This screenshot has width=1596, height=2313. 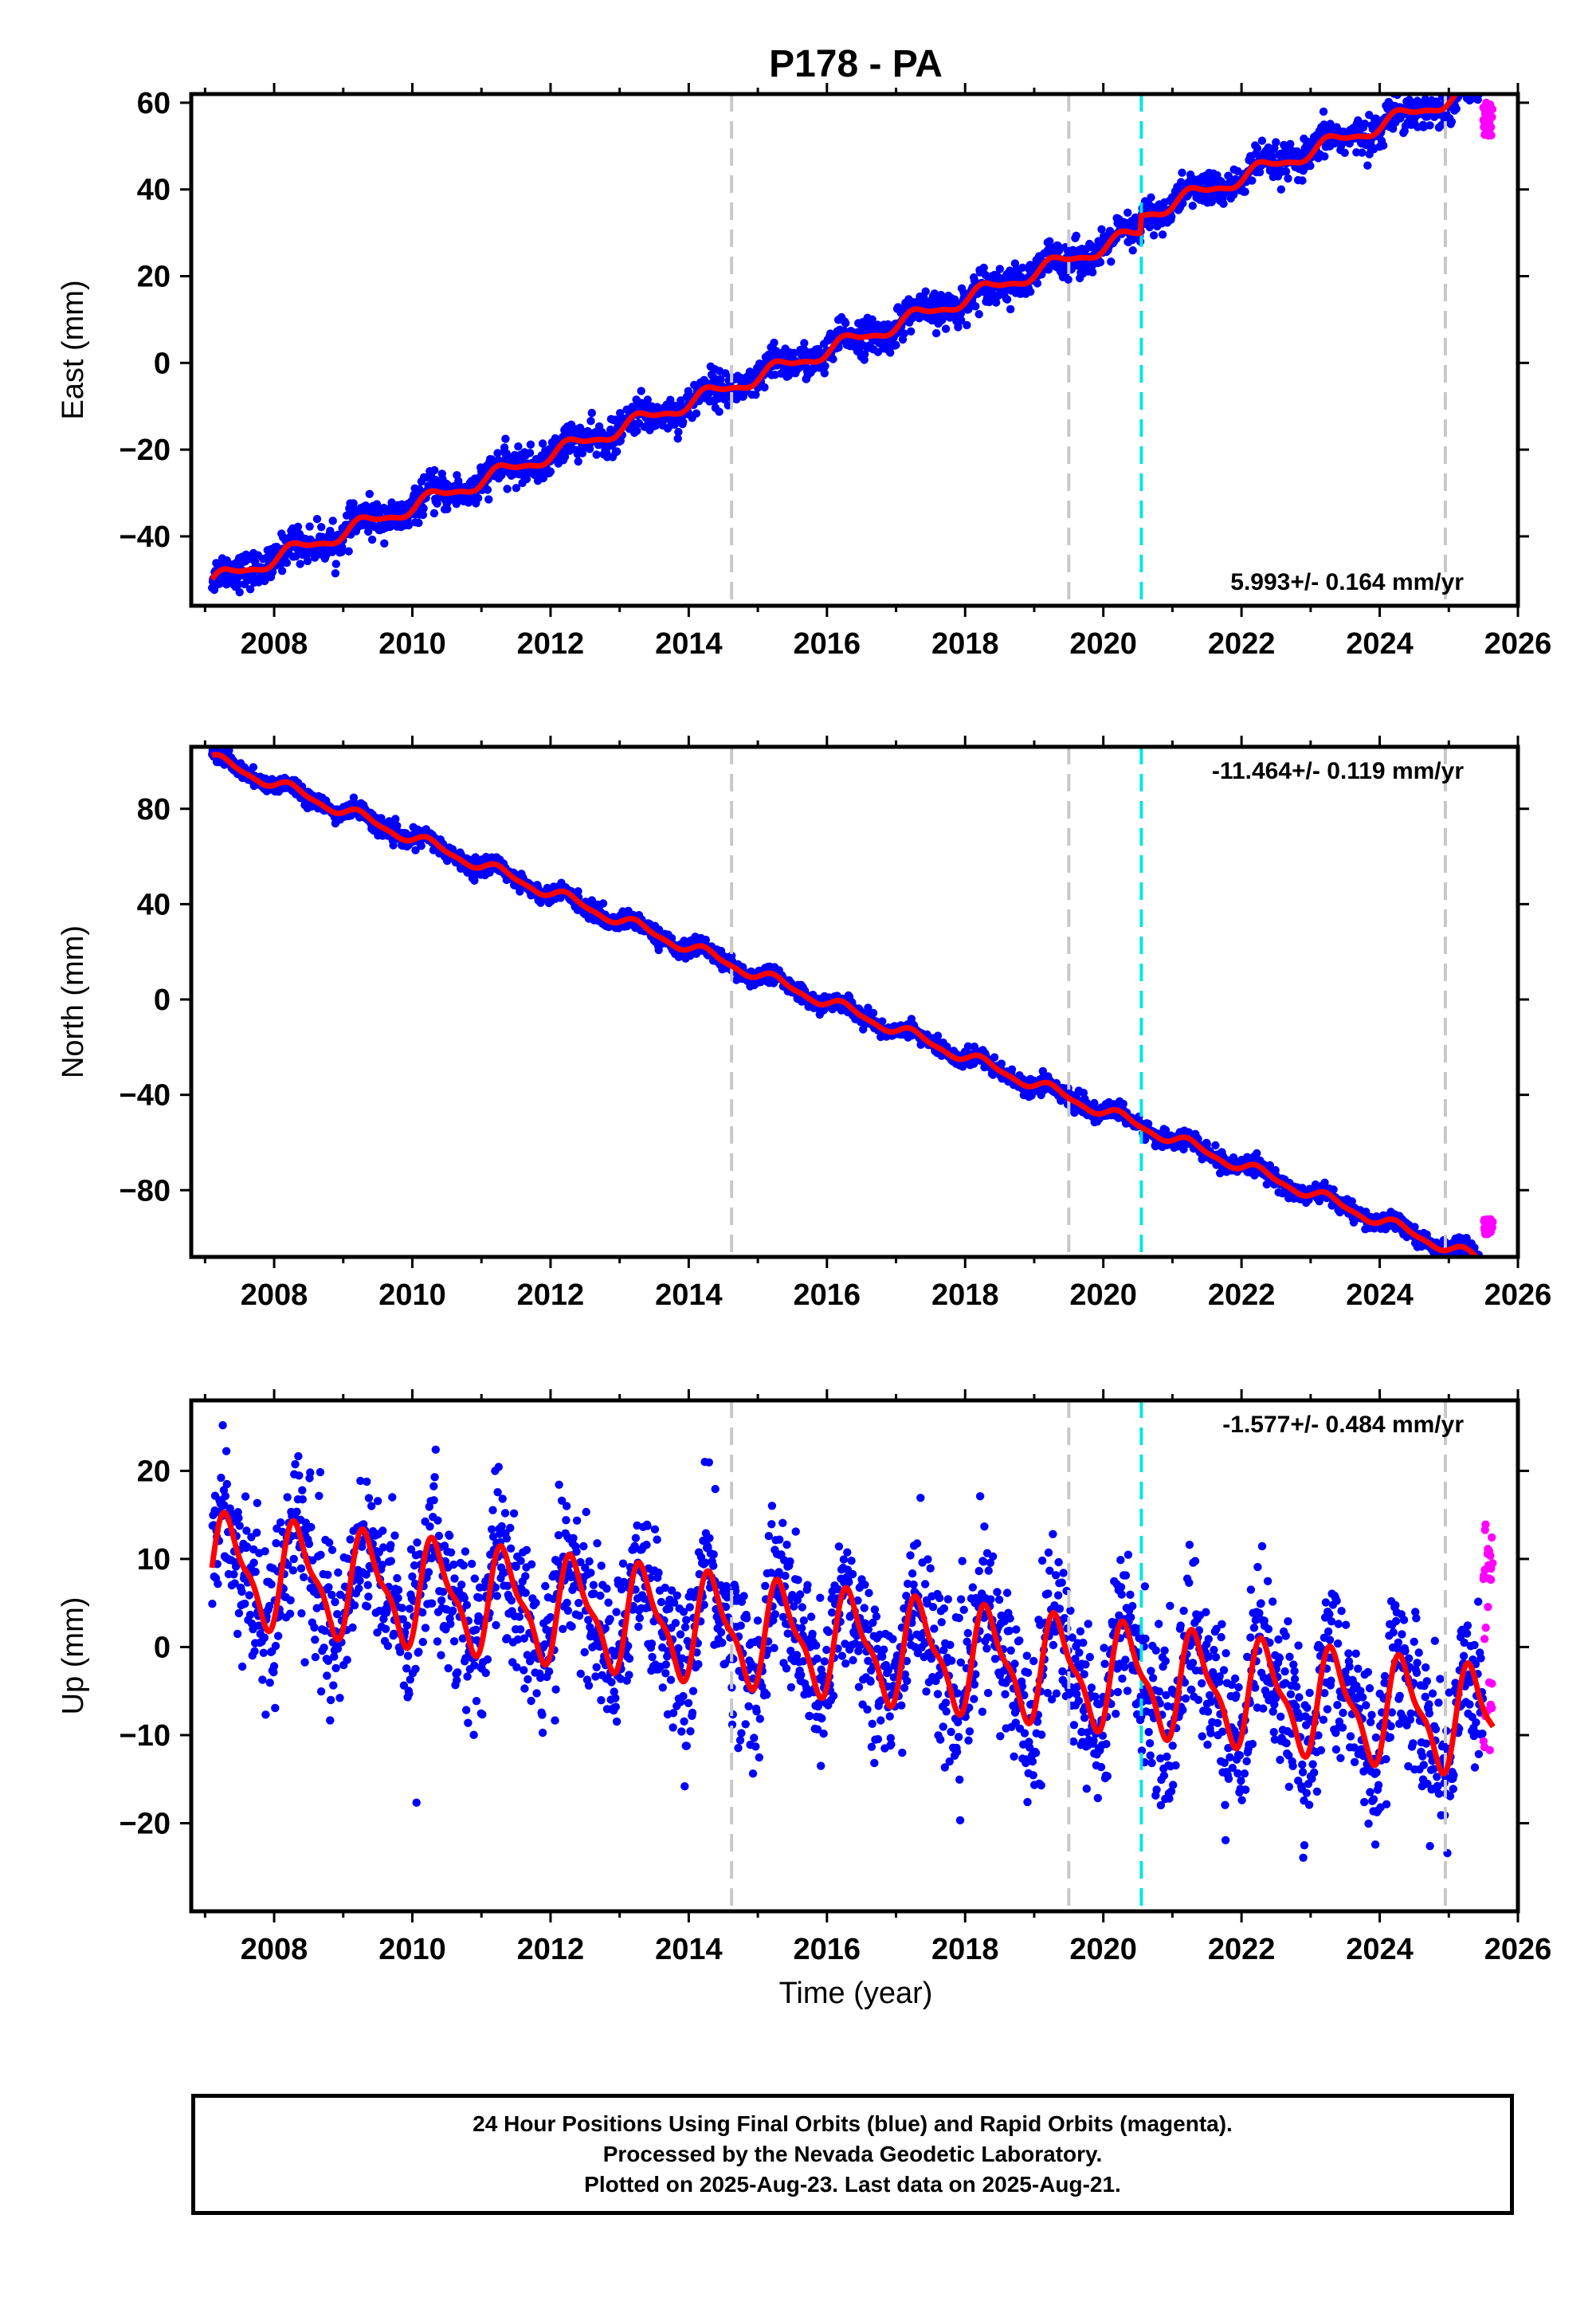 I want to click on x-tick-label: 2018, so click(x=965, y=644).